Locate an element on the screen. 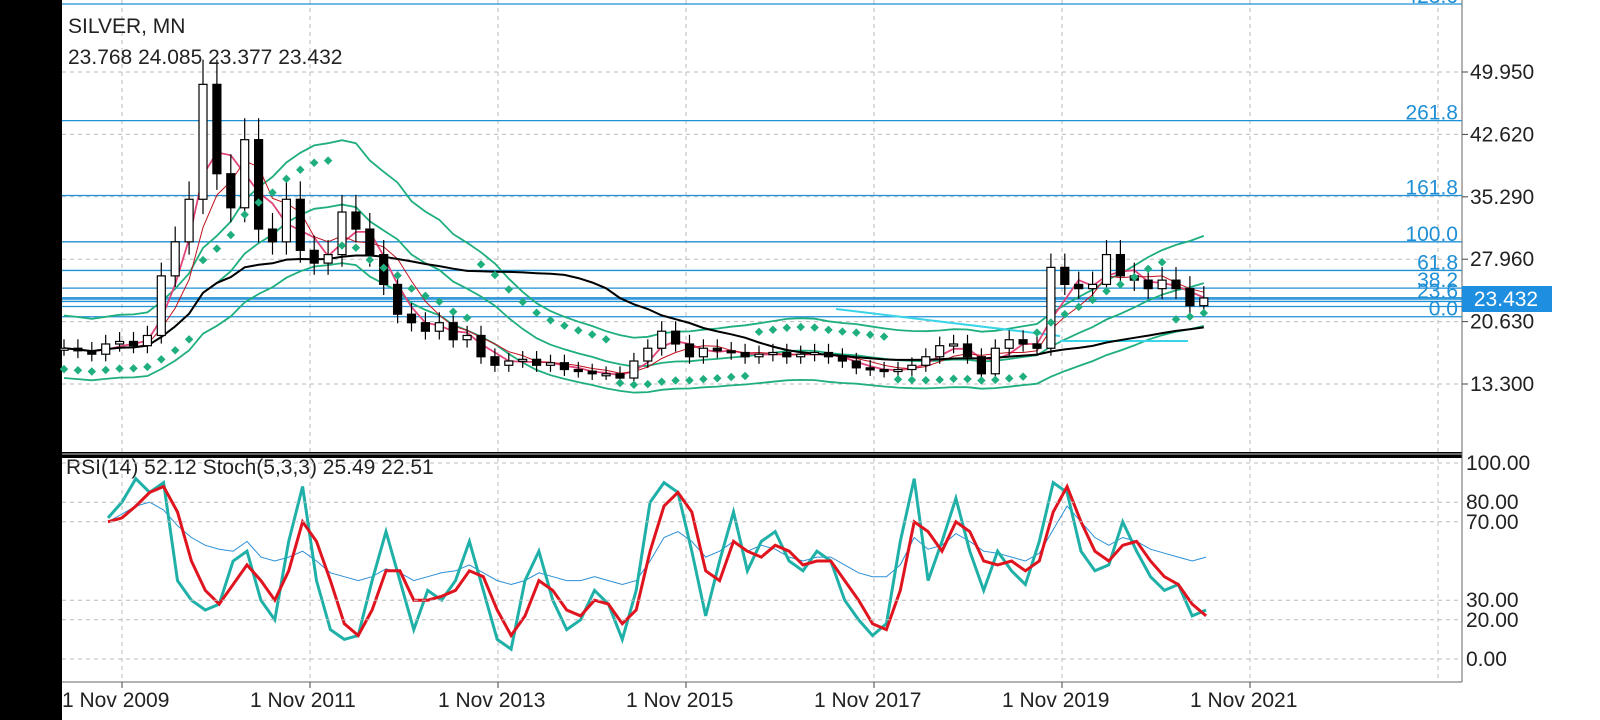 This screenshot has height=720, width=1600. osc-tick-label: 100.00 is located at coordinates (1498, 463).